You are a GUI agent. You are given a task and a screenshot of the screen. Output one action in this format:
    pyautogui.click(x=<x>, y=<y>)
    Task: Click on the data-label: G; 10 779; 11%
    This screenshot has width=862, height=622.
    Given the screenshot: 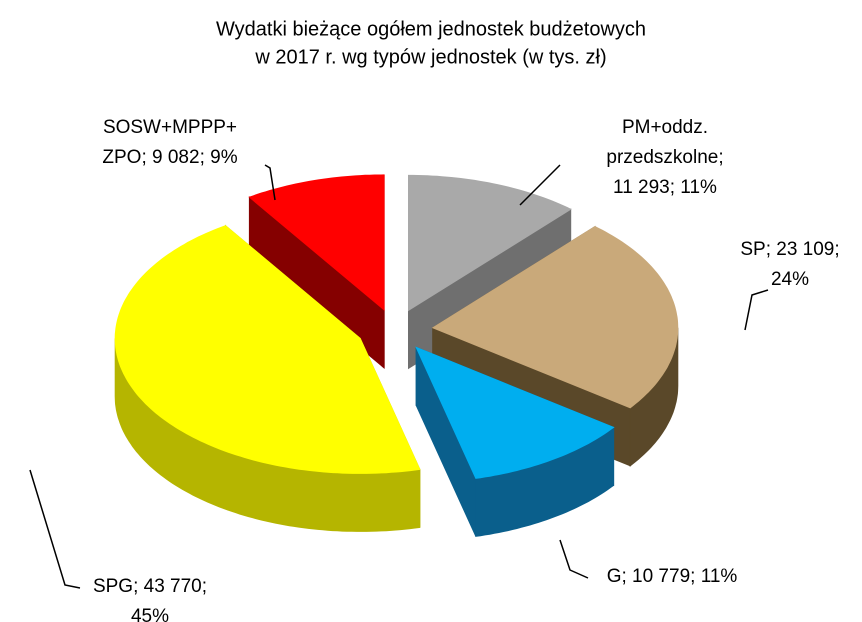 What is the action you would take?
    pyautogui.click(x=672, y=576)
    